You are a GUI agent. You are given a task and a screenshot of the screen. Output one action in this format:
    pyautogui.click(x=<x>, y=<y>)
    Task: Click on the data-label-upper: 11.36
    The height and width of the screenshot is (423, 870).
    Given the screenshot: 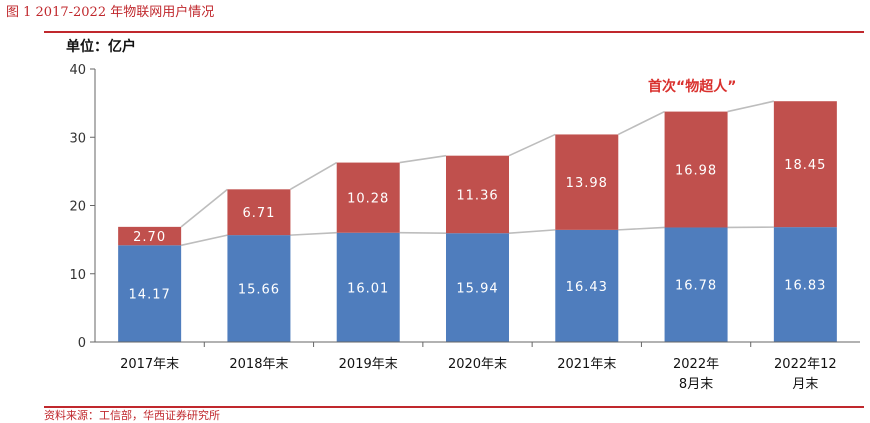 What is the action you would take?
    pyautogui.click(x=477, y=195)
    